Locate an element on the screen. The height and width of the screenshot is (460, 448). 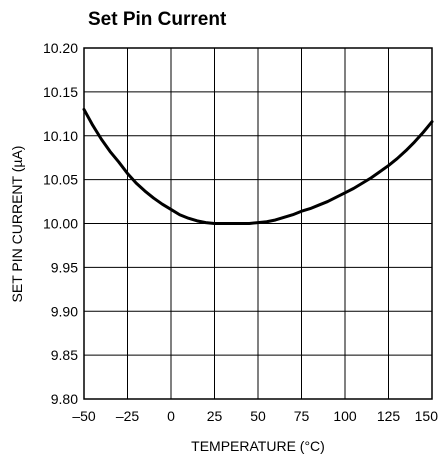
y-tick-label: 9.80 is located at coordinates (64, 399).